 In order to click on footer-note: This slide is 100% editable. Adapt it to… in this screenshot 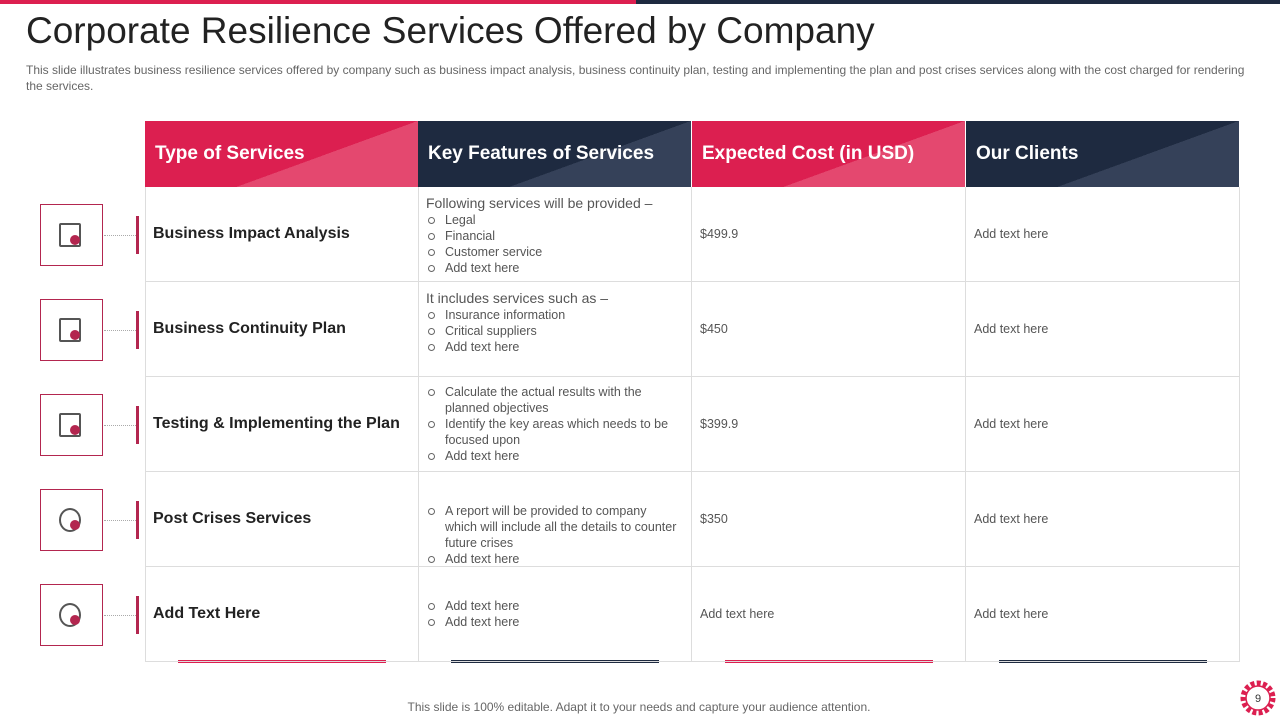, I will do `click(639, 707)`.